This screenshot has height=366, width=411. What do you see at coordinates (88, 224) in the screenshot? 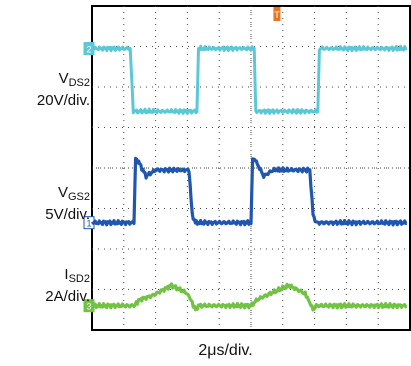
I see `channel-marker-number: 1` at bounding box center [88, 224].